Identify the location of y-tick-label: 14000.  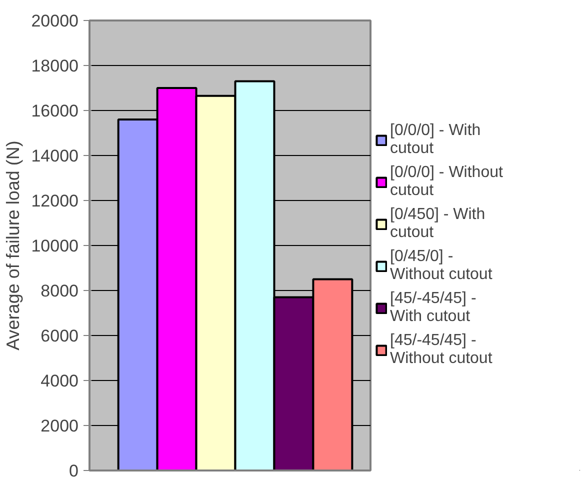
(55, 156).